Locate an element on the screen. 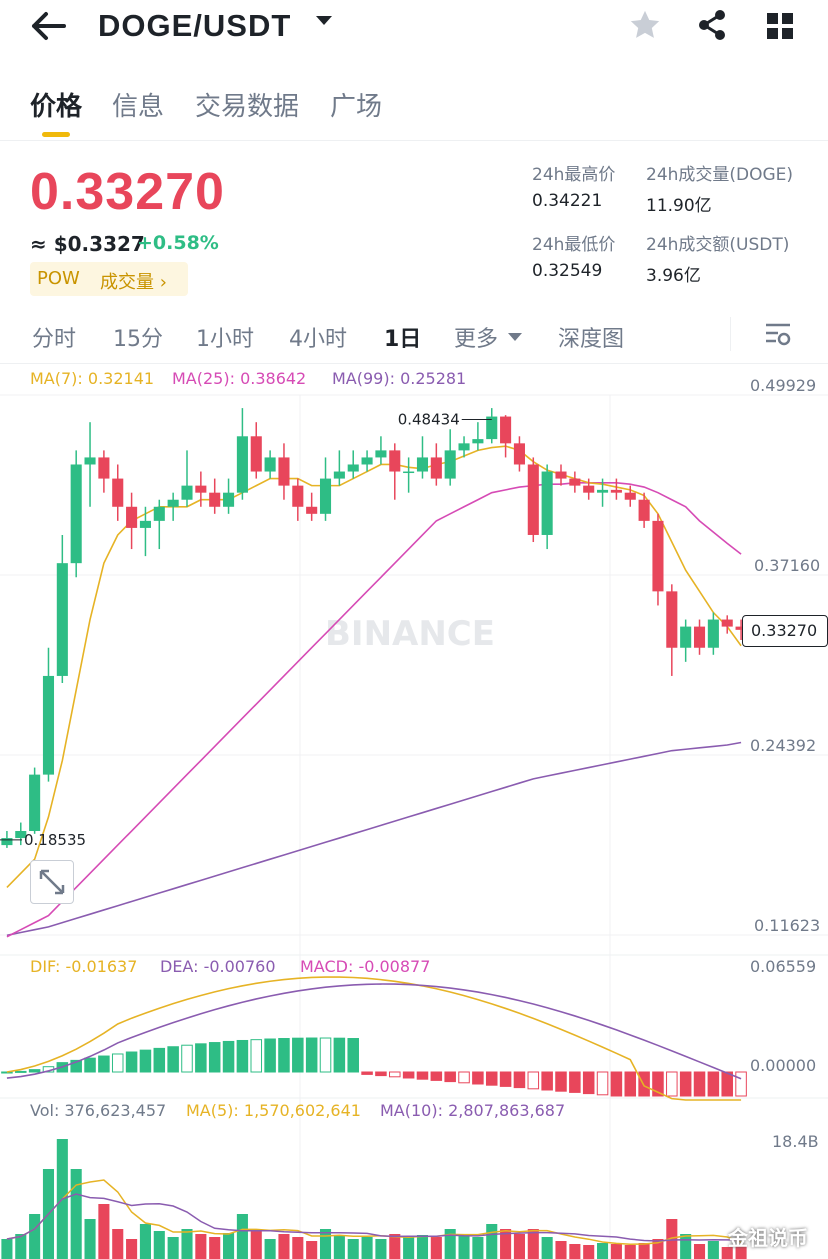 The height and width of the screenshot is (1259, 828). binance-watermark: BINANCE is located at coordinates (410, 634).